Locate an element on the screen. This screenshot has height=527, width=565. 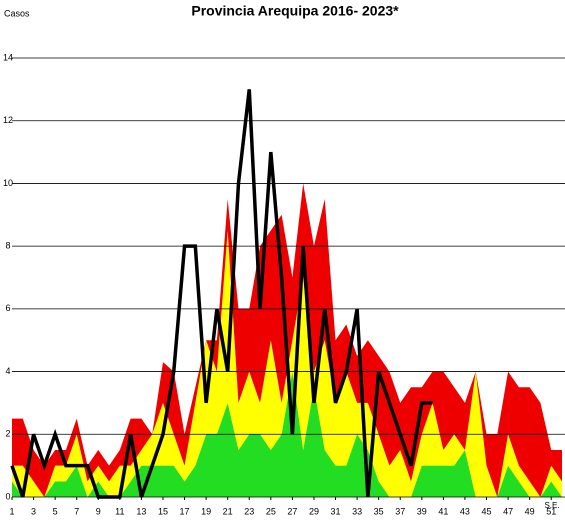
x-tick-label: 41 is located at coordinates (443, 511).